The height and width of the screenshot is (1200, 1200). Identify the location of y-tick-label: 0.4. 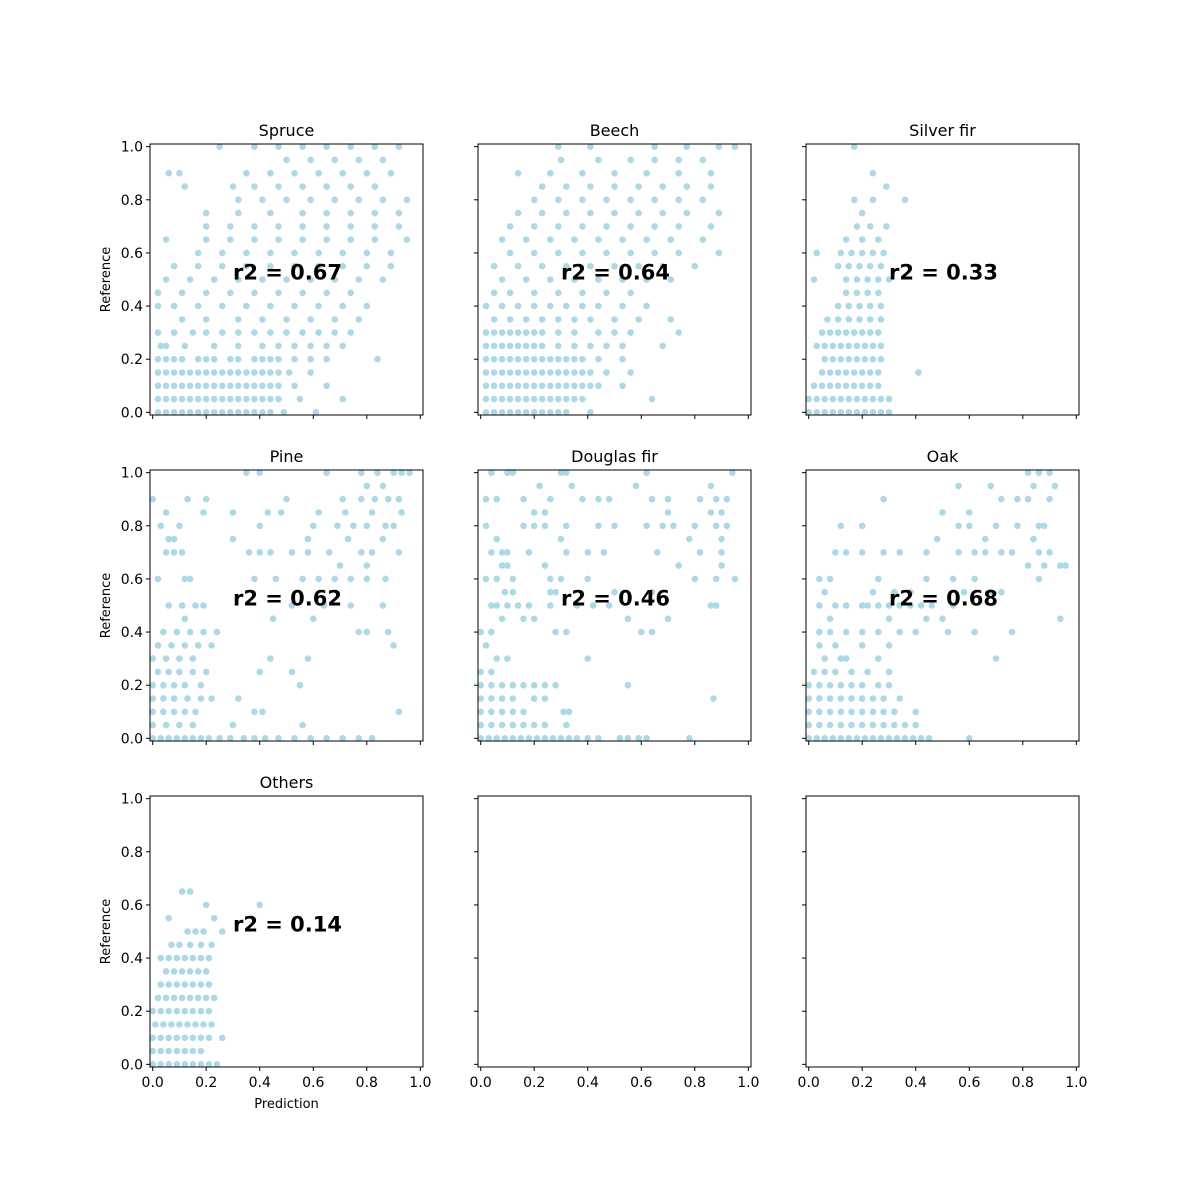
(132, 633).